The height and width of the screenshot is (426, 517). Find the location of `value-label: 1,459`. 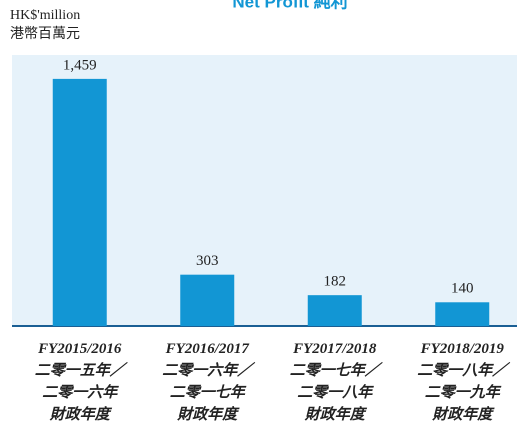

value-label: 1,459 is located at coordinates (80, 65).